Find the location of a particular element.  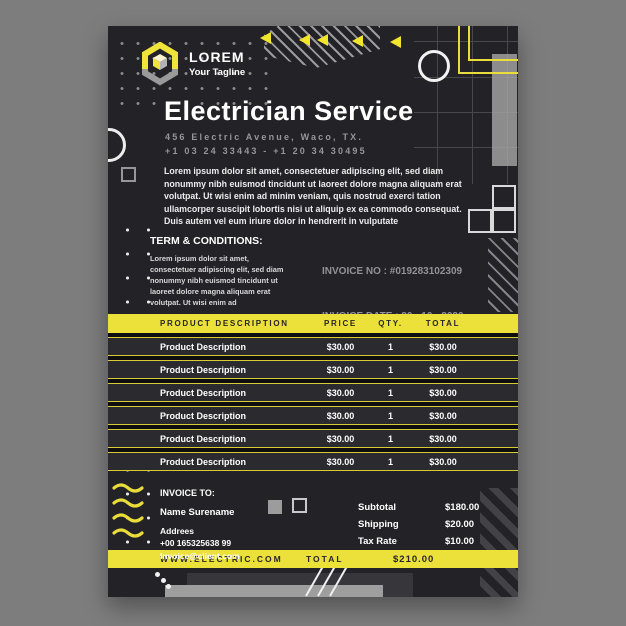

website-url: WWW.ELECTRIC.COM is located at coordinates (221, 559).